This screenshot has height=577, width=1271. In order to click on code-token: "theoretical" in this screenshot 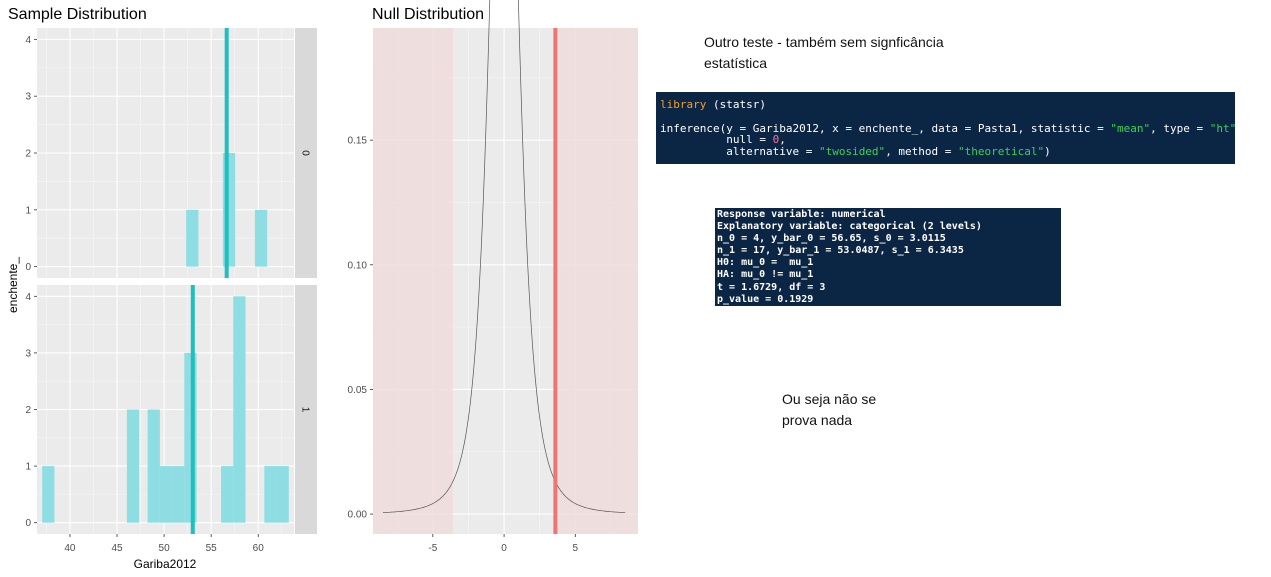, I will do `click(1001, 152)`.